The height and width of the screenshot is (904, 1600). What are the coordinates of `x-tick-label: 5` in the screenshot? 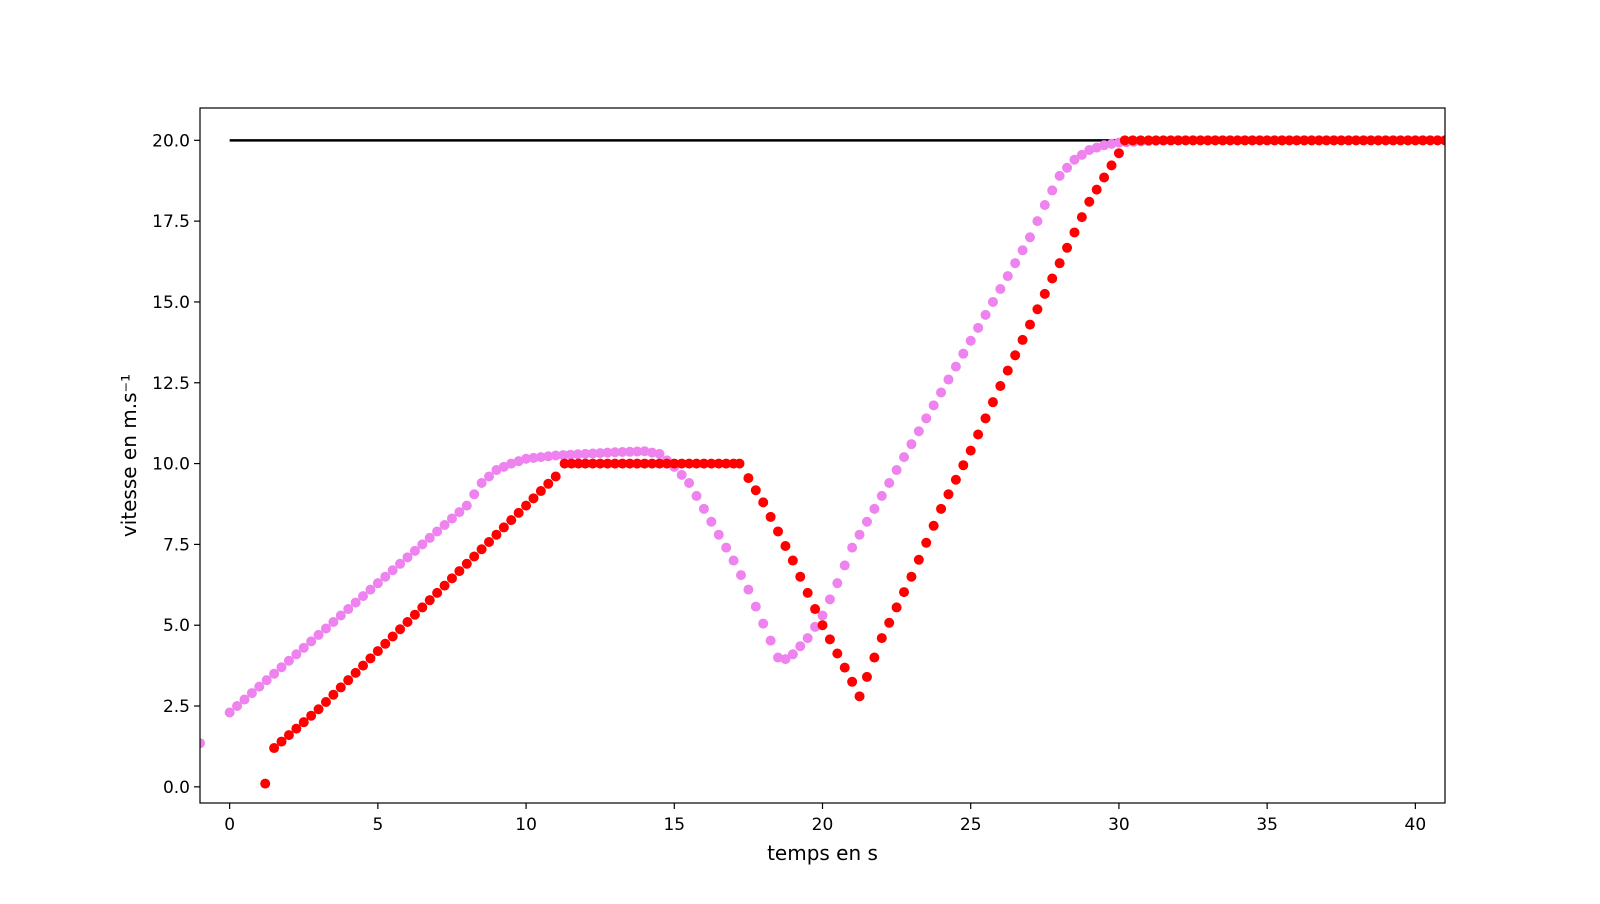 It's located at (377, 825).